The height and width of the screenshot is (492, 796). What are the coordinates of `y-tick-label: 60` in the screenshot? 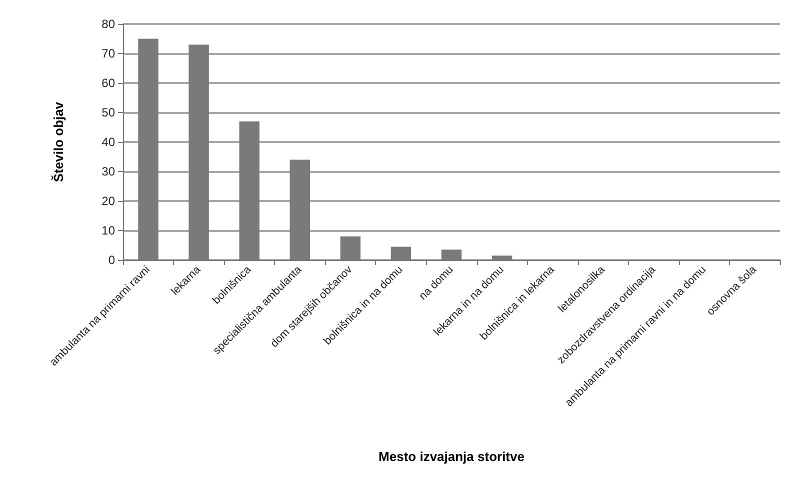 It's located at (109, 83).